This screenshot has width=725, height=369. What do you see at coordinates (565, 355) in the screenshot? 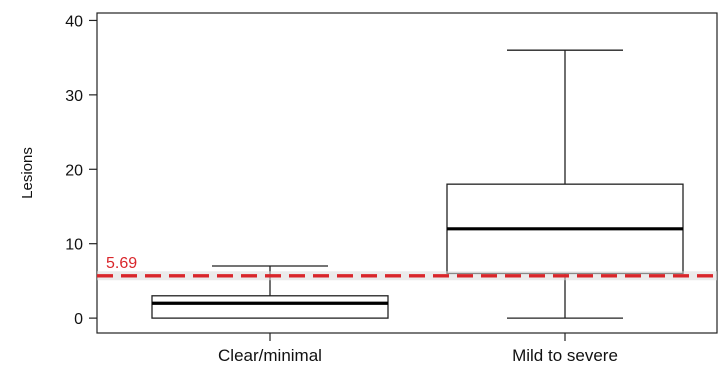
I see `x-tick-label-1: Mild to severe` at bounding box center [565, 355].